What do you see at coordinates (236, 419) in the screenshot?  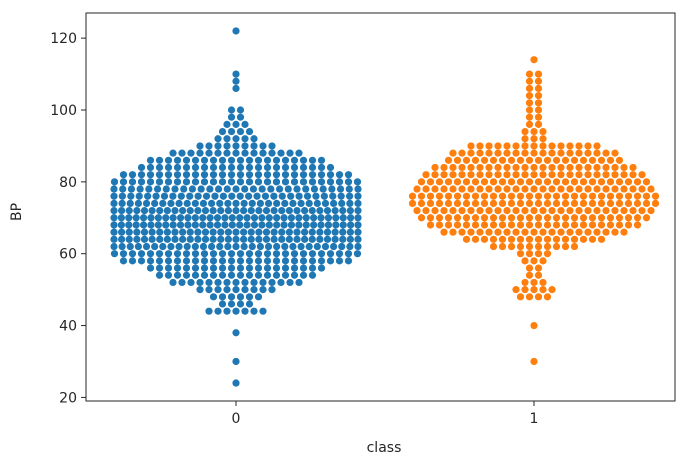 I see `x-tick-label: 0` at bounding box center [236, 419].